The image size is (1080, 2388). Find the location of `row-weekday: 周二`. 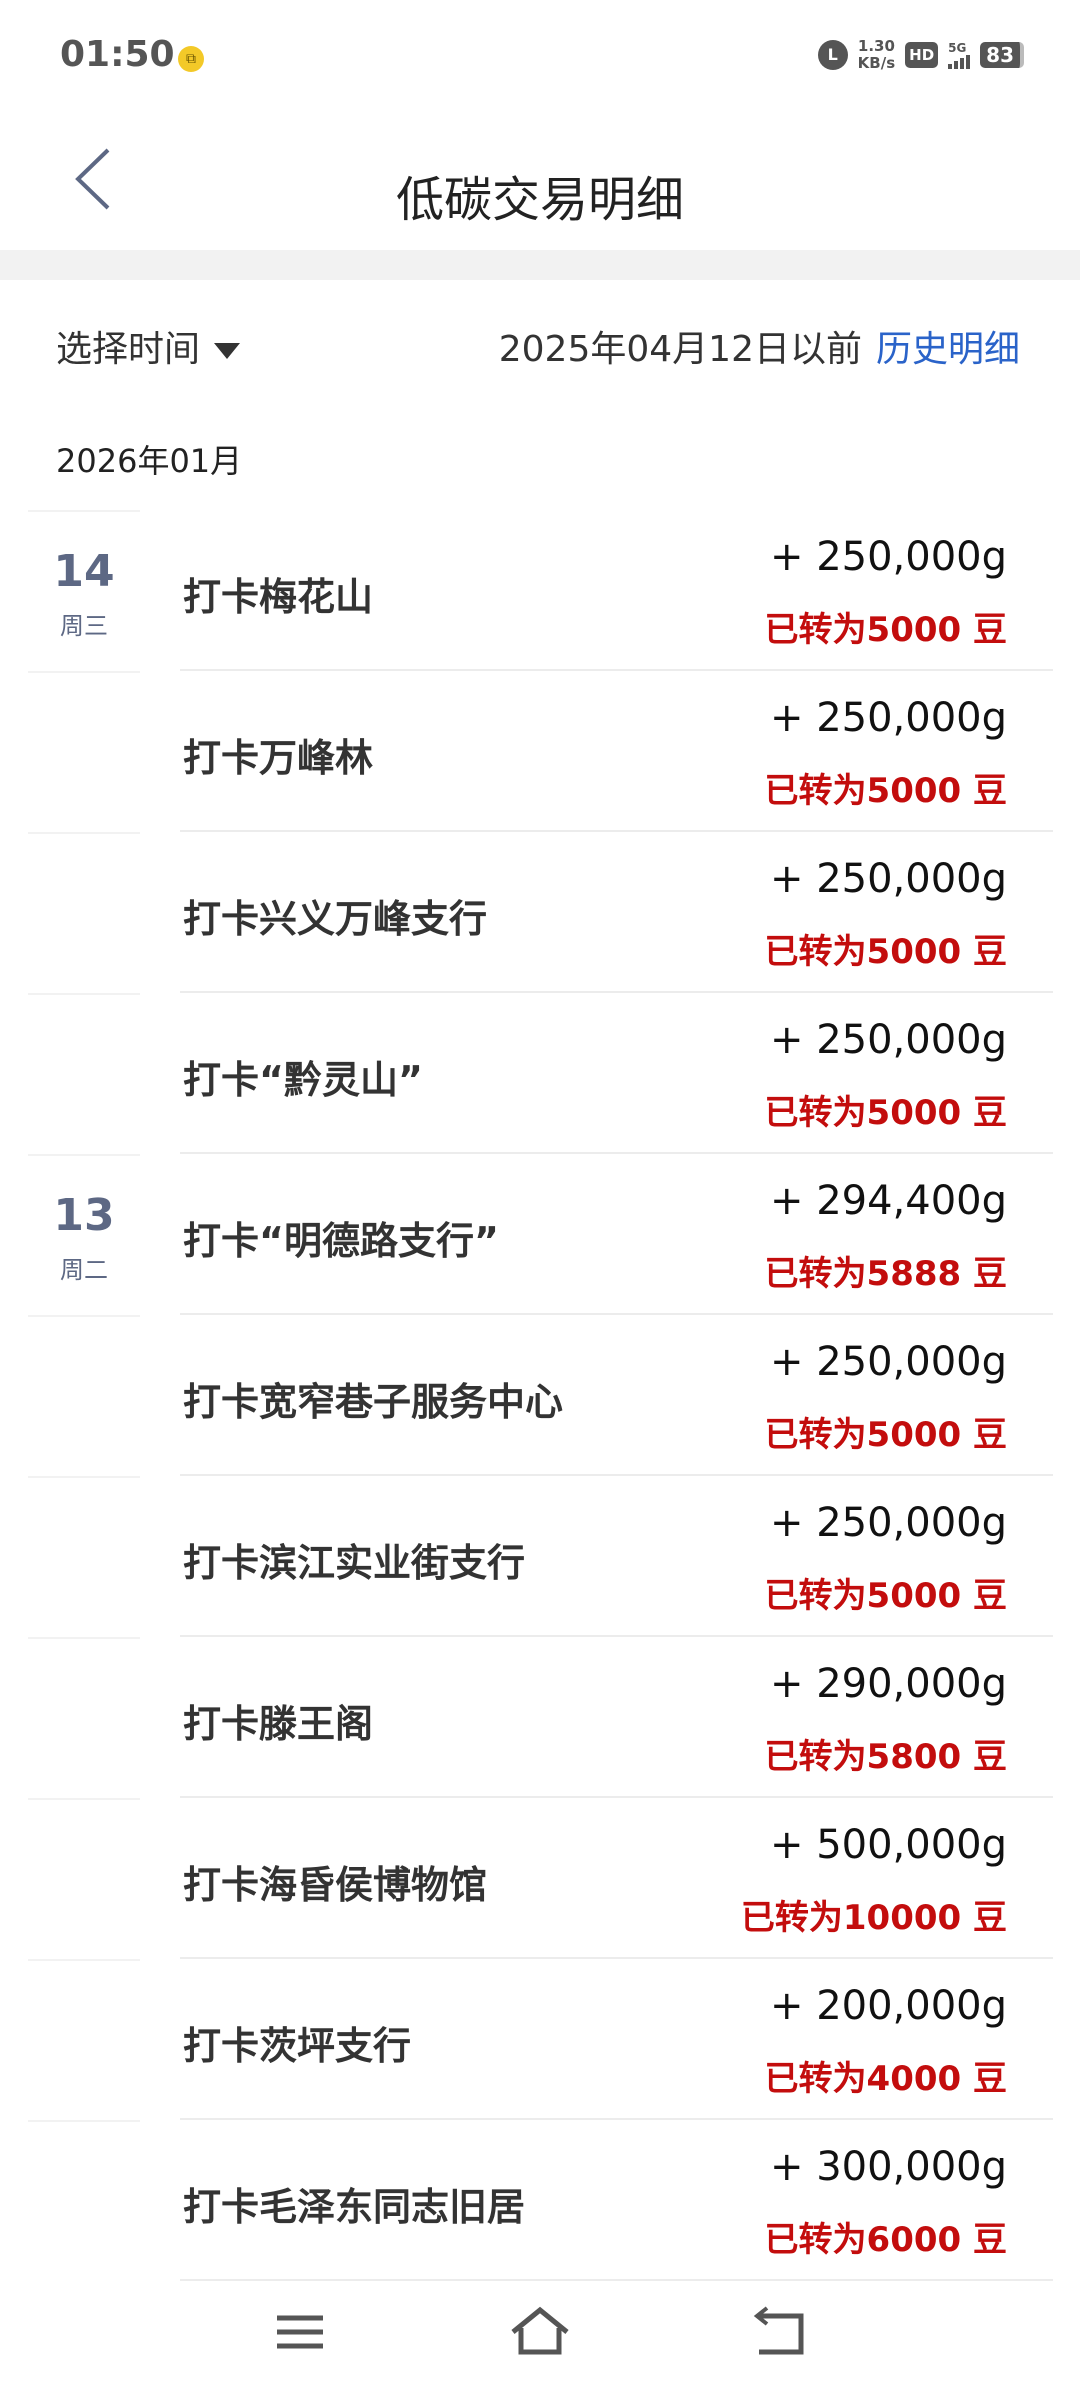

row-weekday: 周二 is located at coordinates (84, 1270).